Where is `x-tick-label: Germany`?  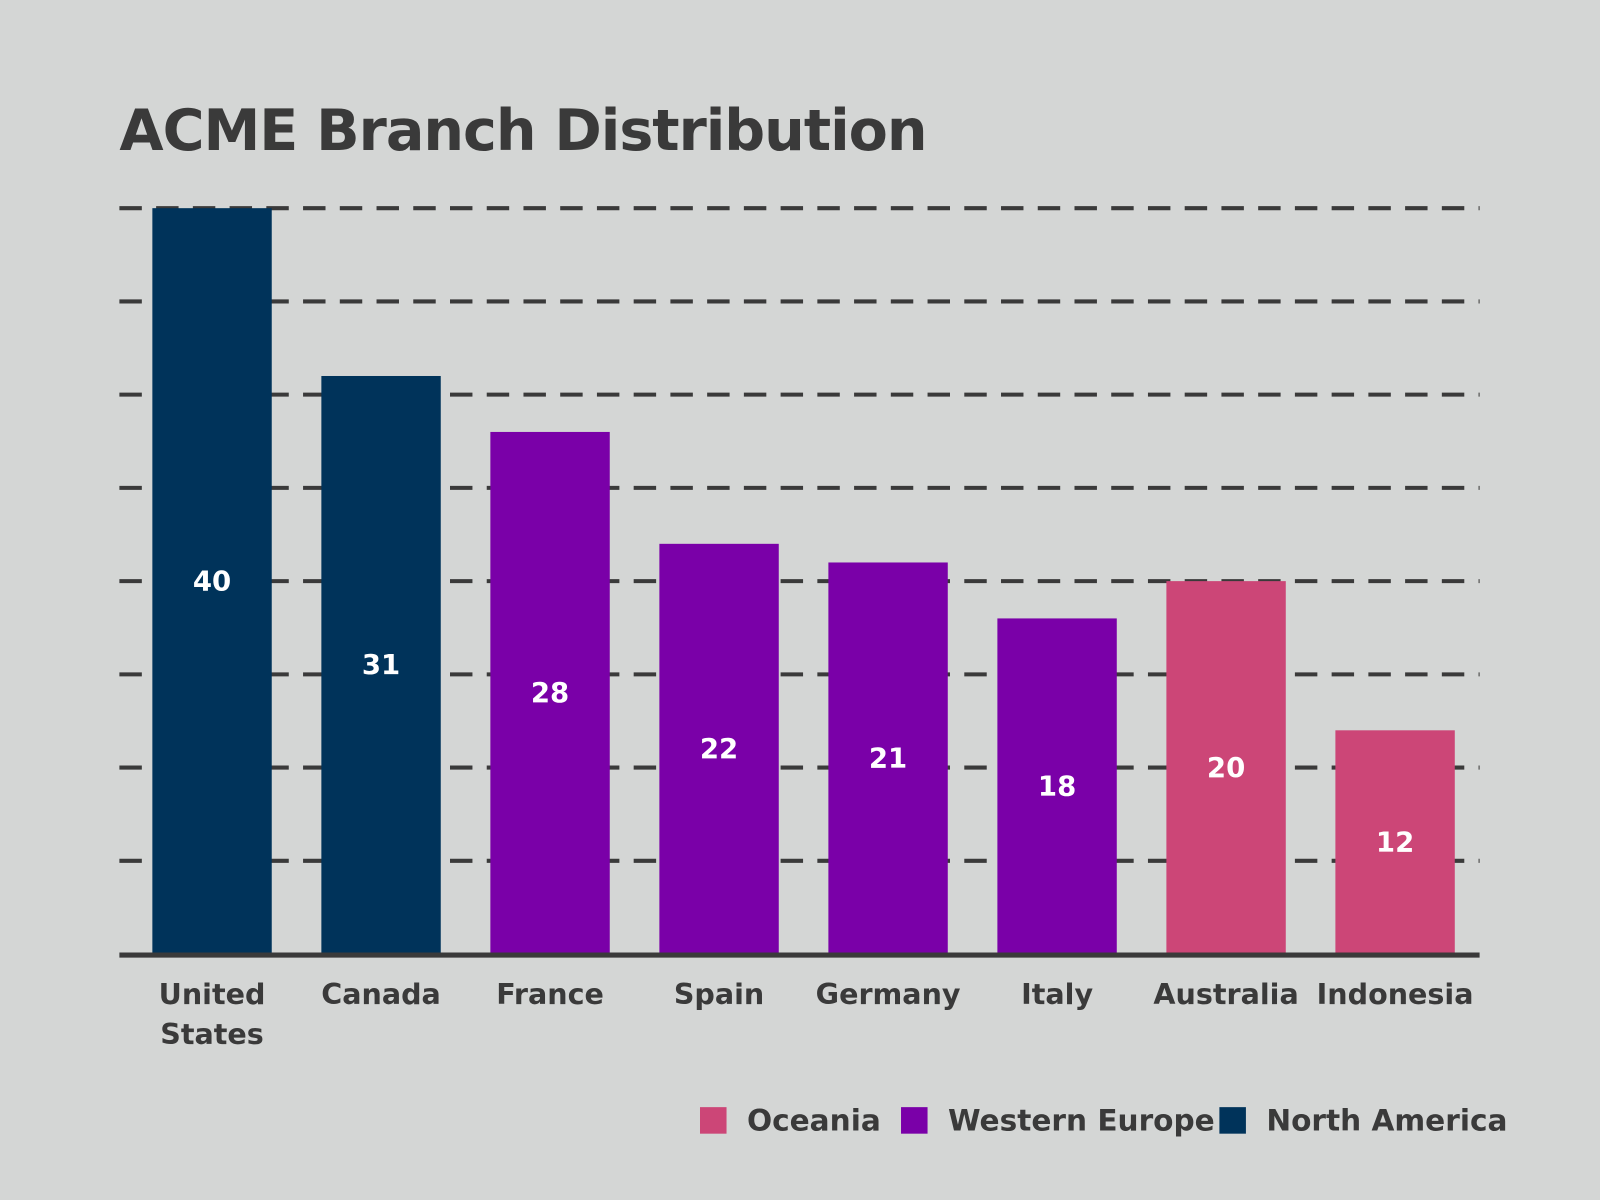
x-tick-label: Germany is located at coordinates (888, 994).